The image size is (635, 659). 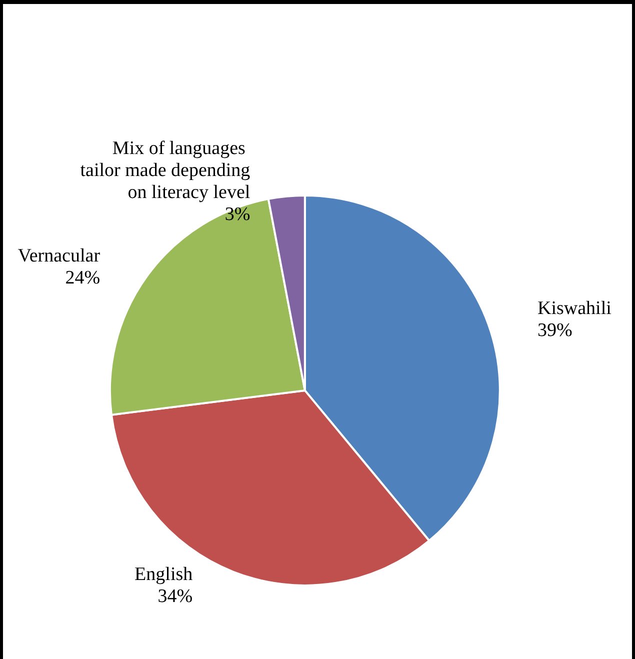 What do you see at coordinates (165, 170) in the screenshot?
I see `slice-label: Mix of languages tailor made depending on literacy level` at bounding box center [165, 170].